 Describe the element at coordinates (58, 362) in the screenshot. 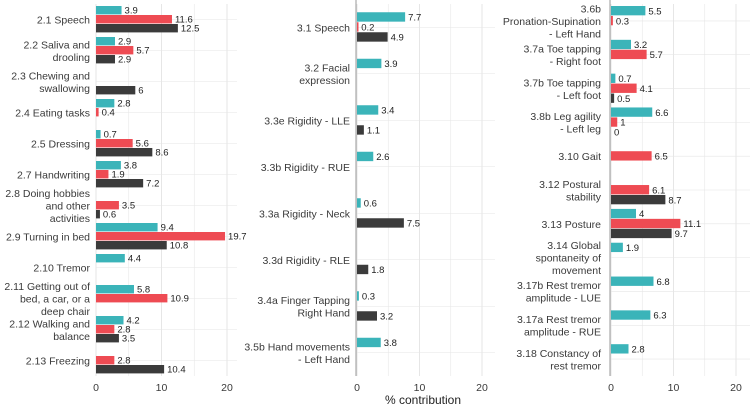

I see `category-label: 2.13 Freezing` at that location.